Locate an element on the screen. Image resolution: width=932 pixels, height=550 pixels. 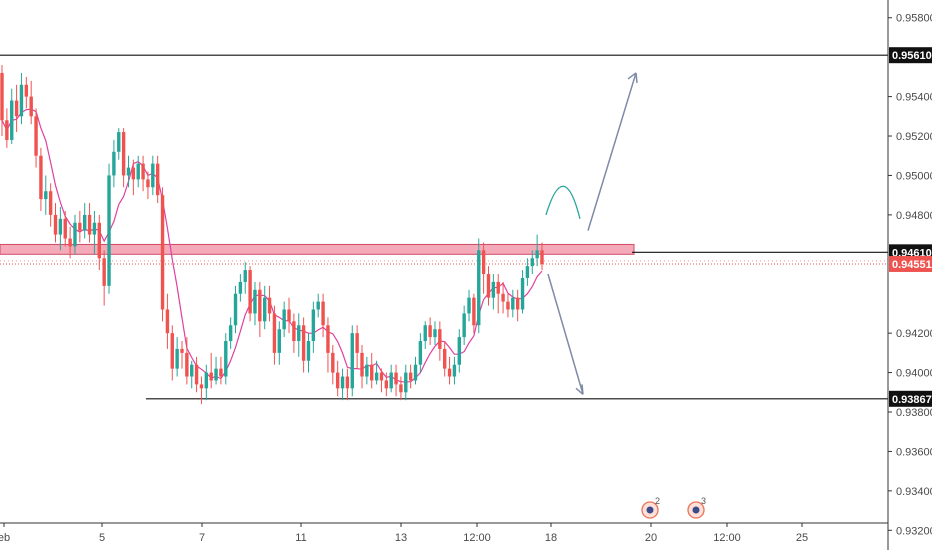
level-price-flag is located at coordinates (910, 398).